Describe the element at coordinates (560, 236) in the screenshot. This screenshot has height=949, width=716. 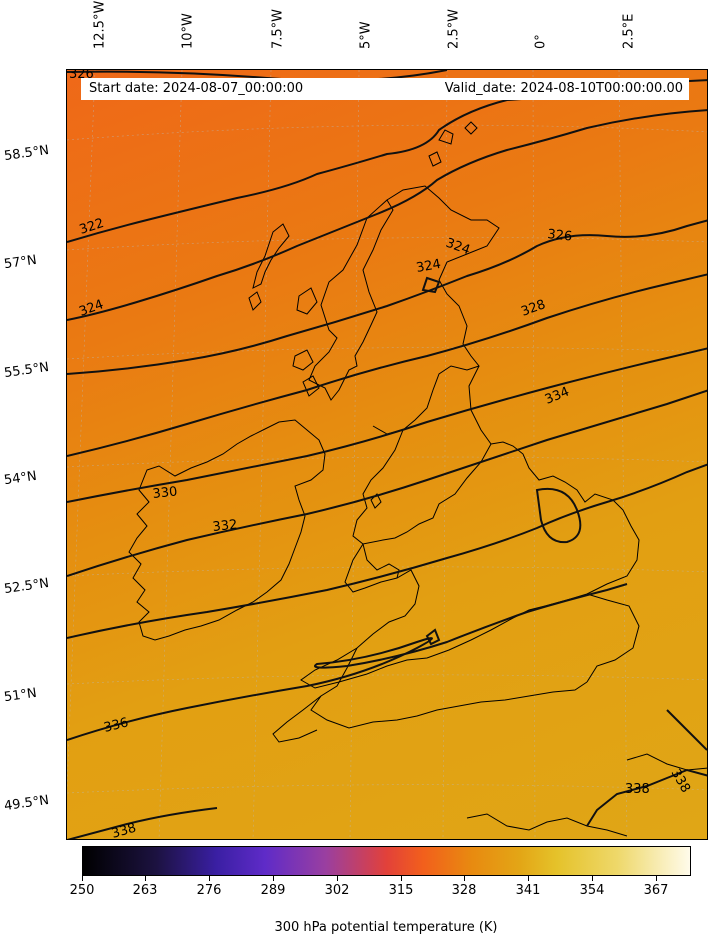
I see `clabel-326: 326` at that location.